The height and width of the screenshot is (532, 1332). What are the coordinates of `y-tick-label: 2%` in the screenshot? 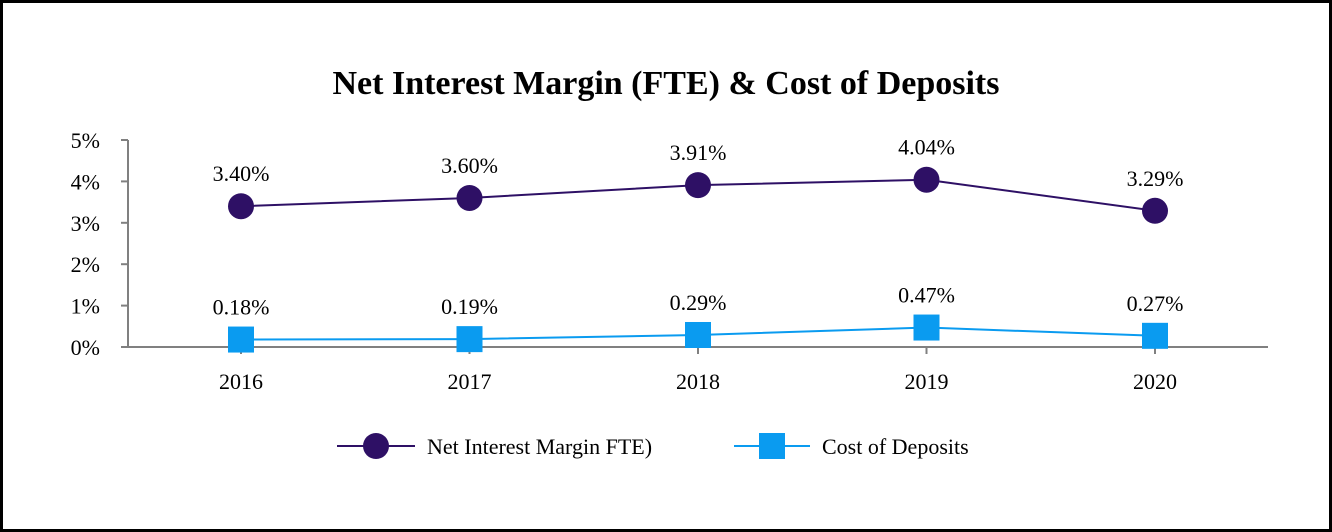 It's located at (85, 264).